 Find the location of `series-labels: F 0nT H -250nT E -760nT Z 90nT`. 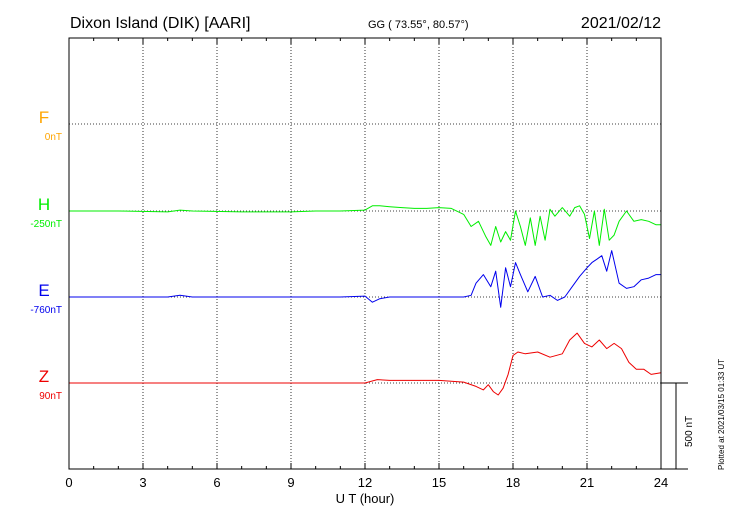

series-labels: F 0nT H -250nT E -760nT Z 90nT is located at coordinates (46, 255).